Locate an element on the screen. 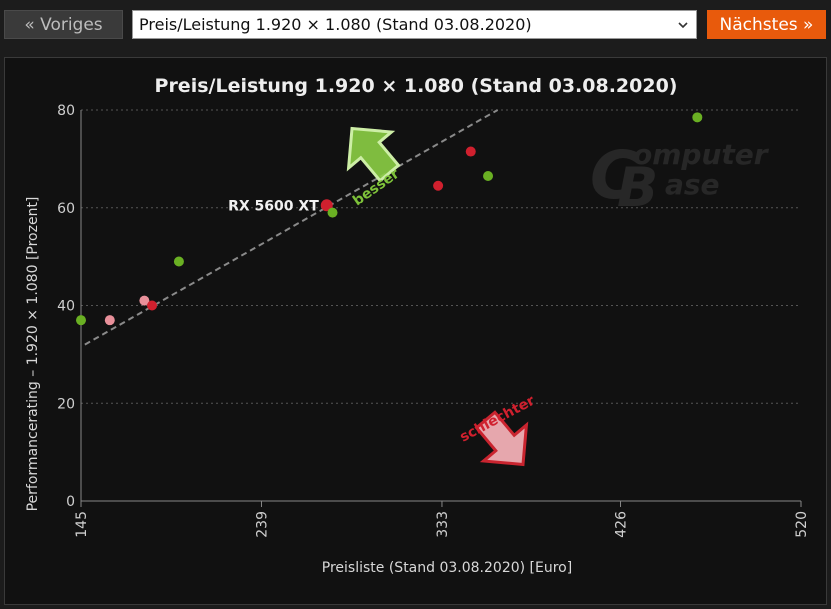 This screenshot has width=831, height=609. y-tick-label: 0 is located at coordinates (70, 502).